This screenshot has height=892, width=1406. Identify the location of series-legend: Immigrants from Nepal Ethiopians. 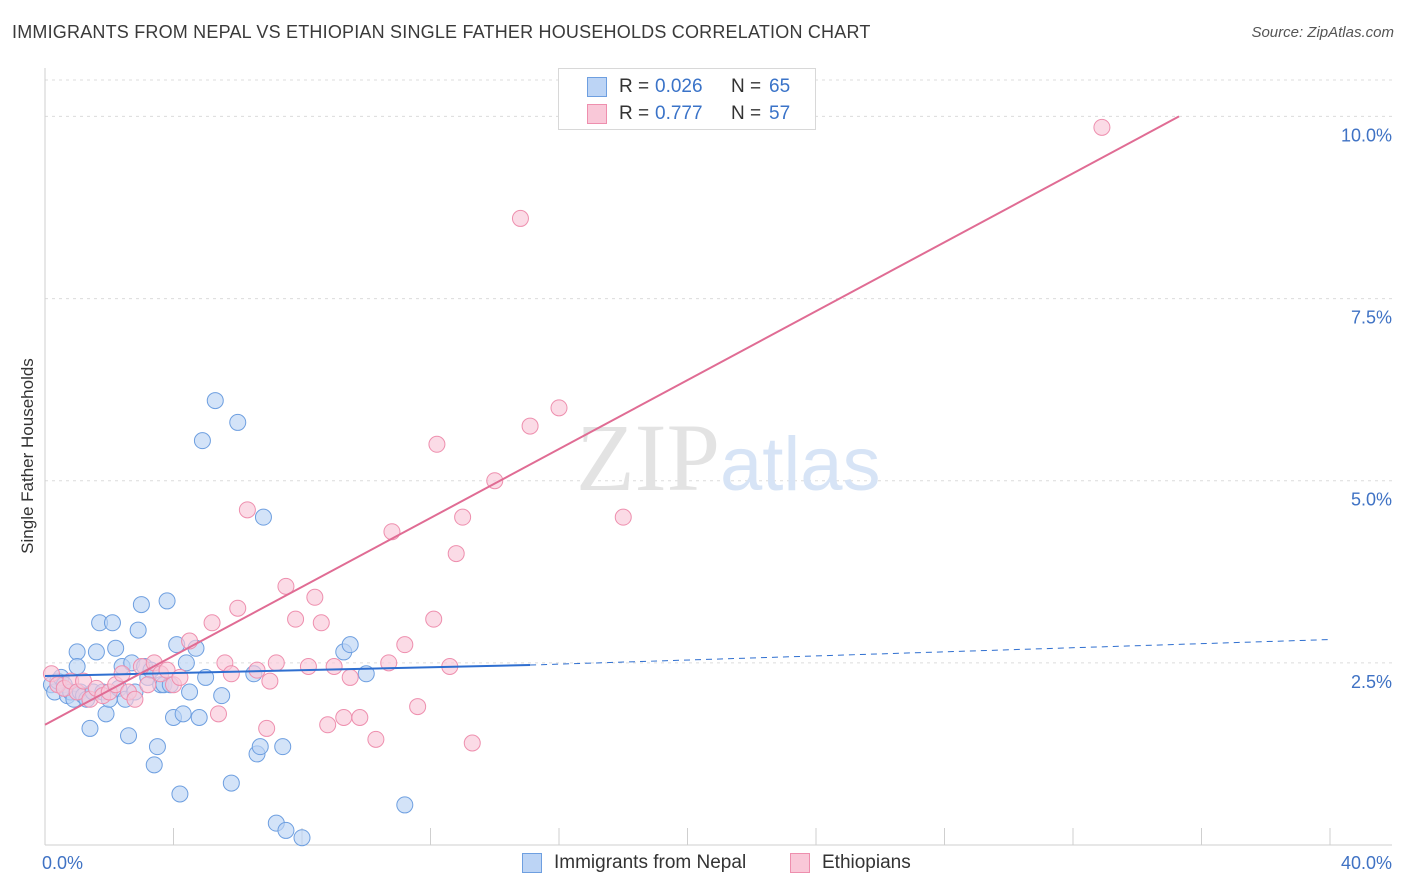
(703, 865).